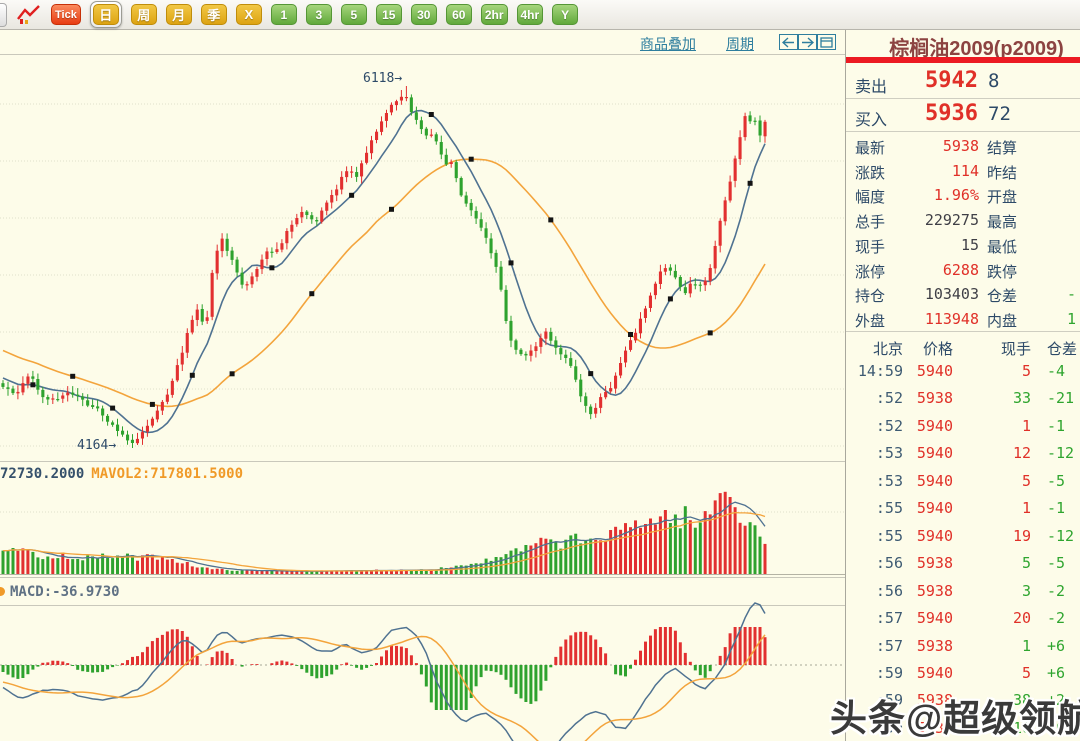 This screenshot has width=1080, height=741. Describe the element at coordinates (951, 113) in the screenshot. I see `bid-price: 5936` at that location.